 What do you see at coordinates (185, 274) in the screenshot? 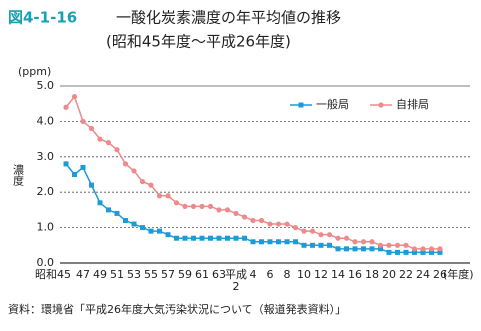
I see `x-tick-label: 59` at bounding box center [185, 274].